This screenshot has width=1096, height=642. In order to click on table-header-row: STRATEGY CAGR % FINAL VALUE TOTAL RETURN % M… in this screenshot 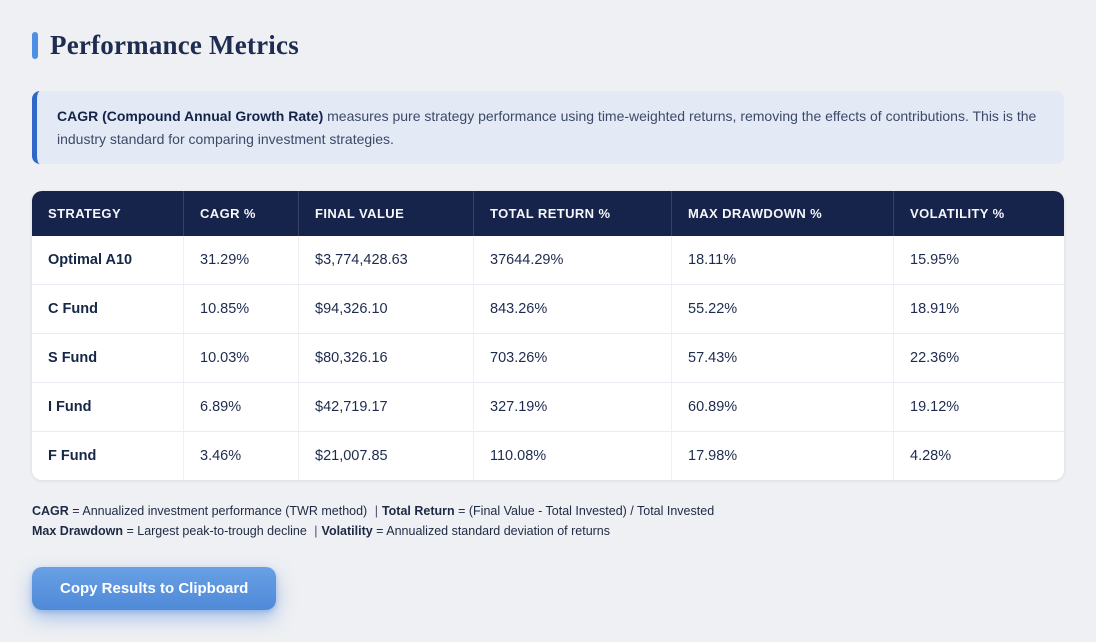, I will do `click(548, 214)`.